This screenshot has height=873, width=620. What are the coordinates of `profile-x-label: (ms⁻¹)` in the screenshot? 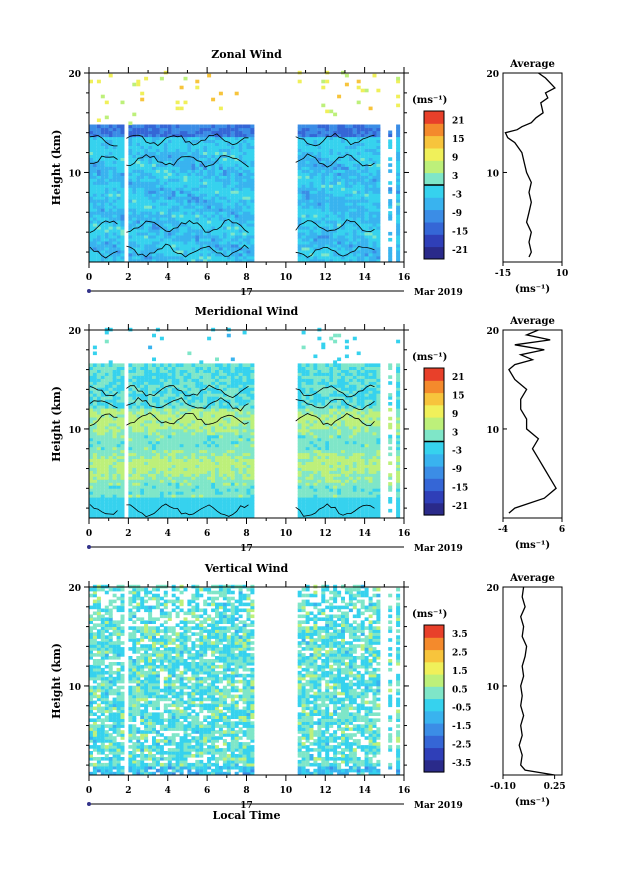 It's located at (532, 289).